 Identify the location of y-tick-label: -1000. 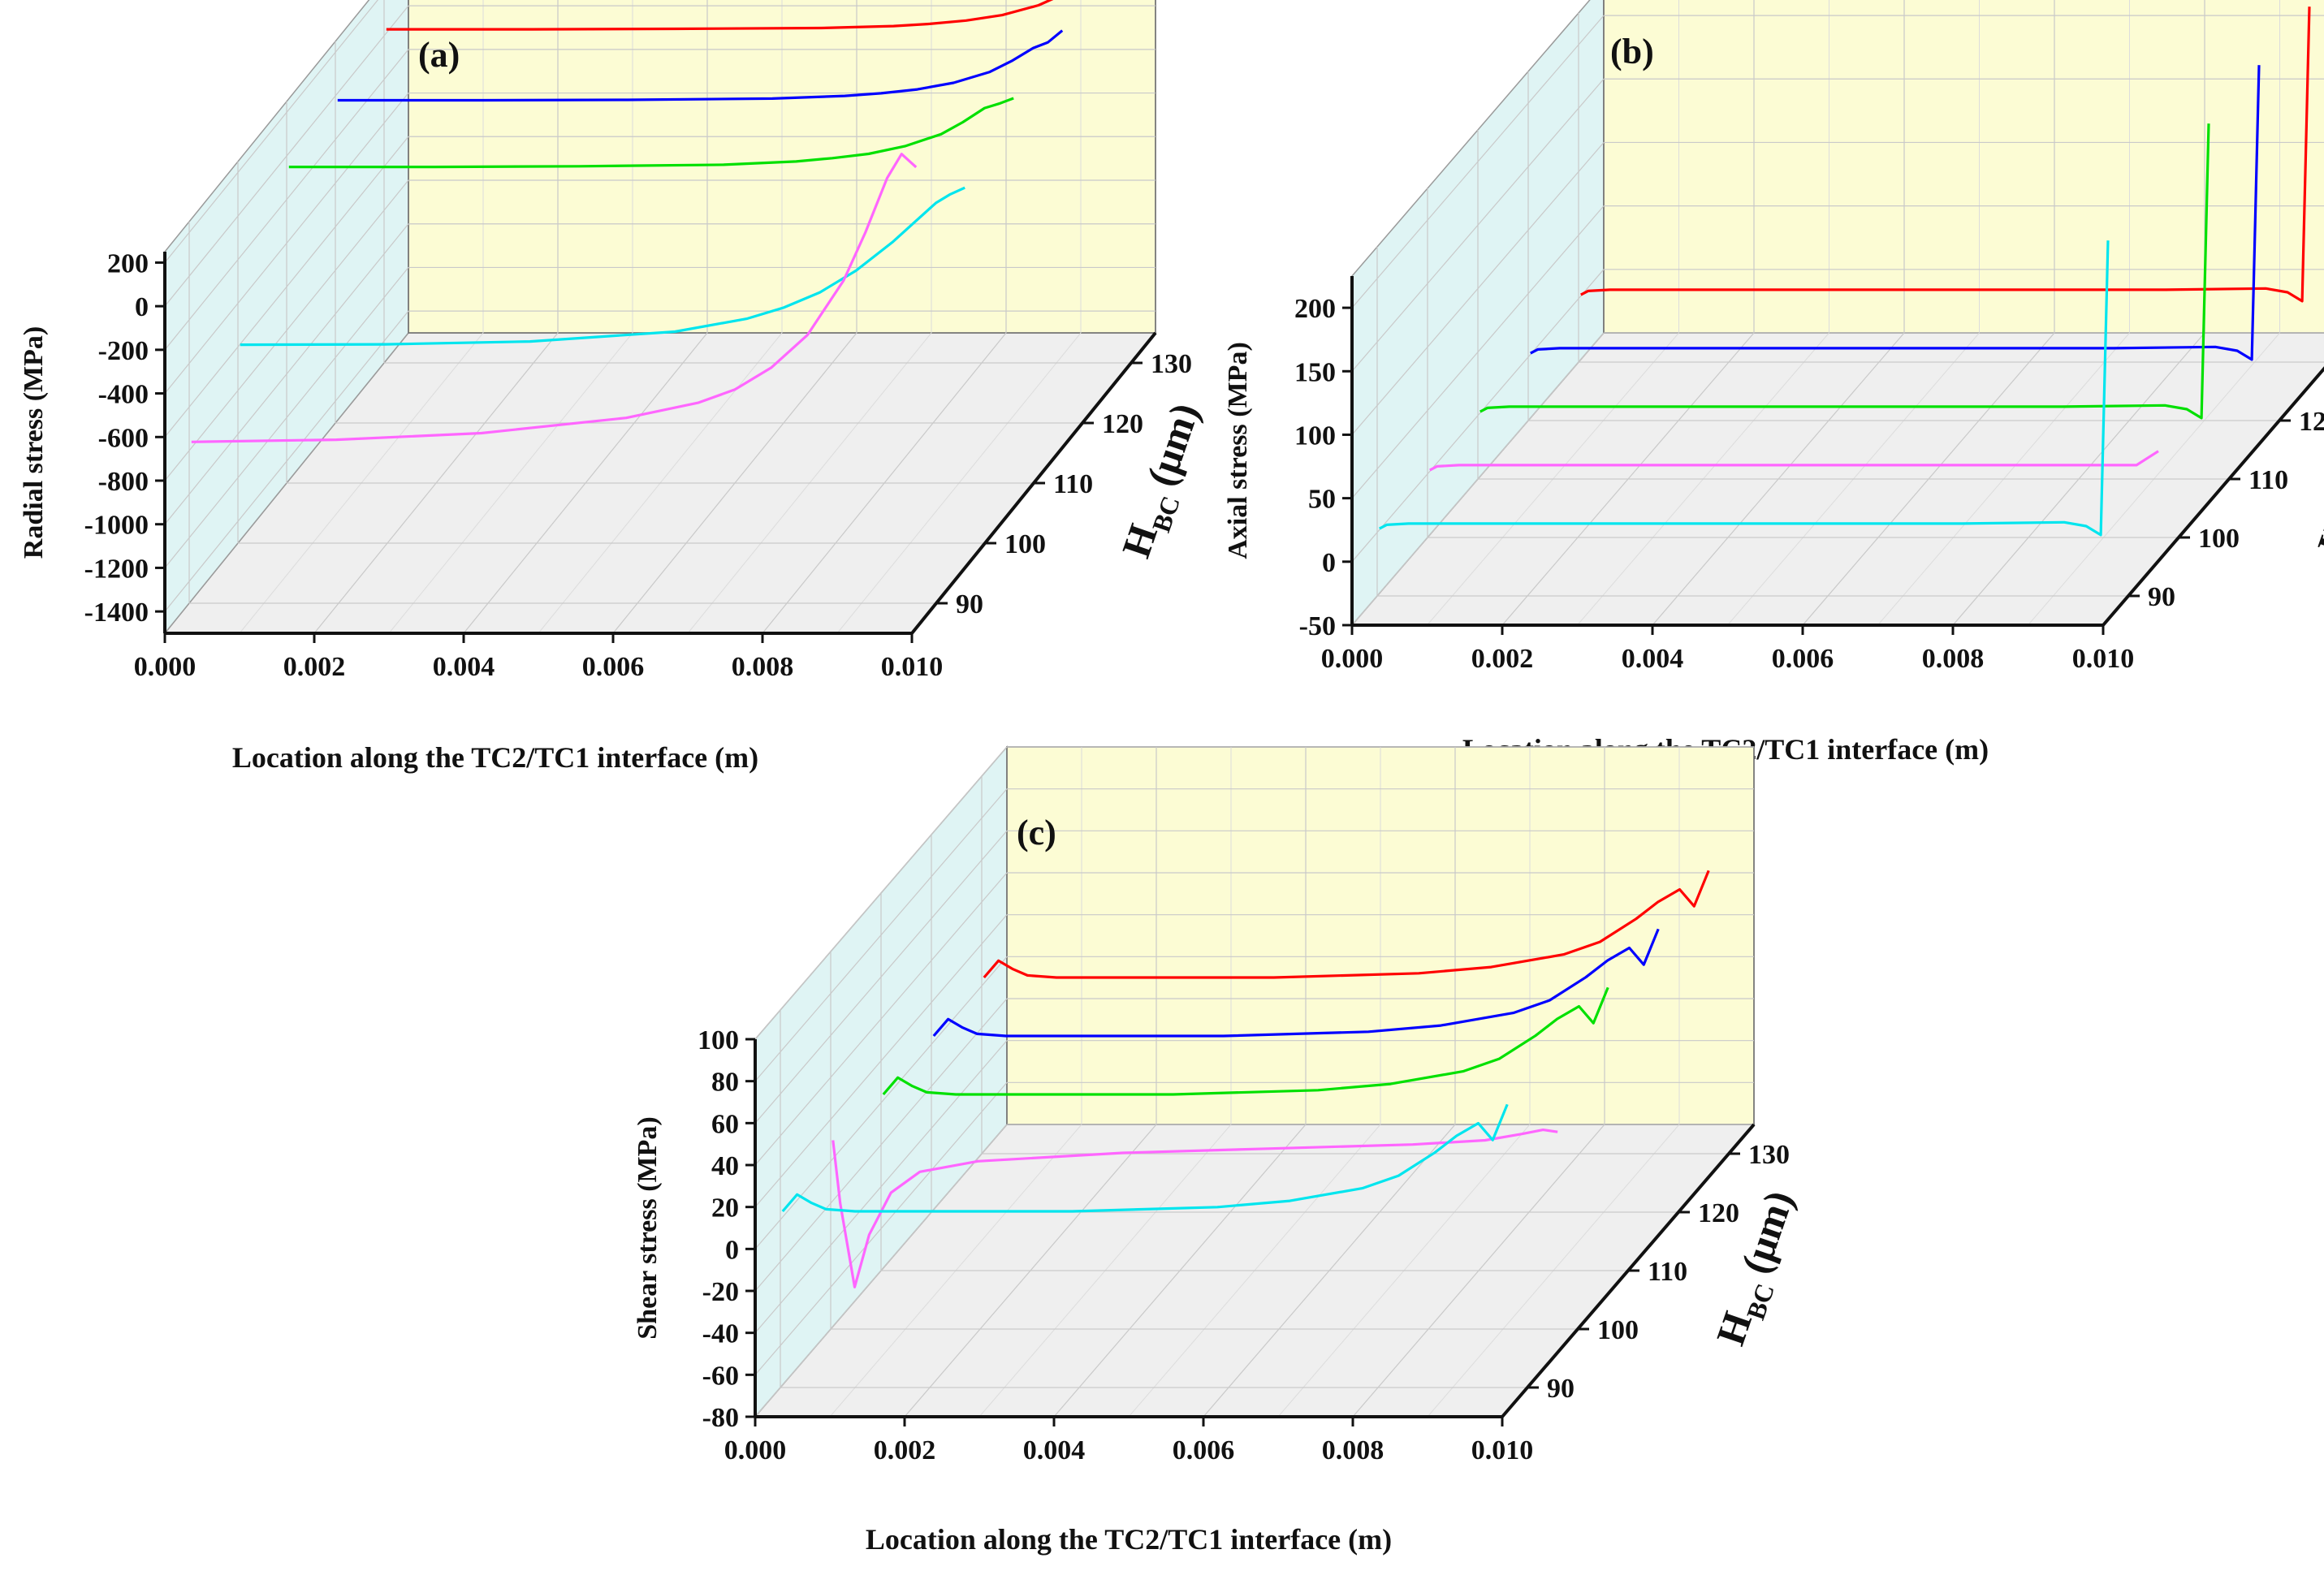
(117, 526).